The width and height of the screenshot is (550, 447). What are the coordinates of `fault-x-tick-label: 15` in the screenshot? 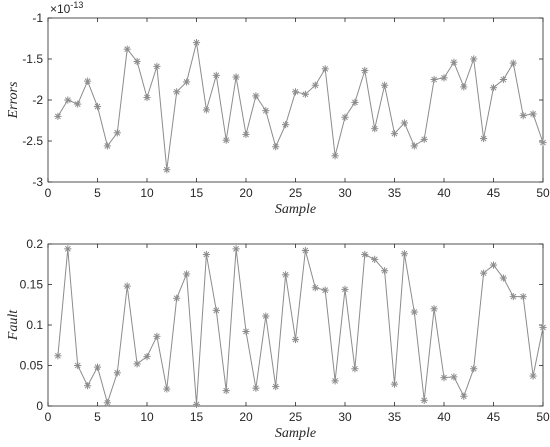 It's located at (197, 417).